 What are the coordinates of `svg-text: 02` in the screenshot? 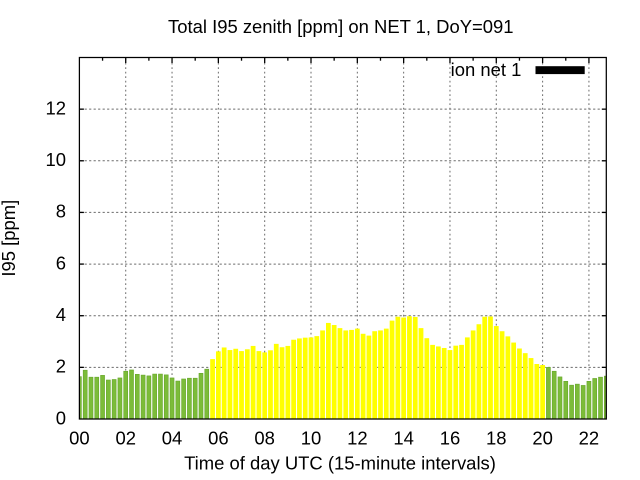 It's located at (125, 438).